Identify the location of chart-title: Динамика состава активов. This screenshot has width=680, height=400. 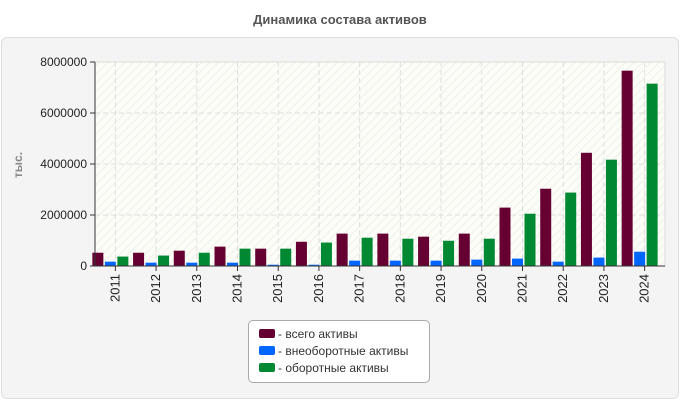
(340, 19).